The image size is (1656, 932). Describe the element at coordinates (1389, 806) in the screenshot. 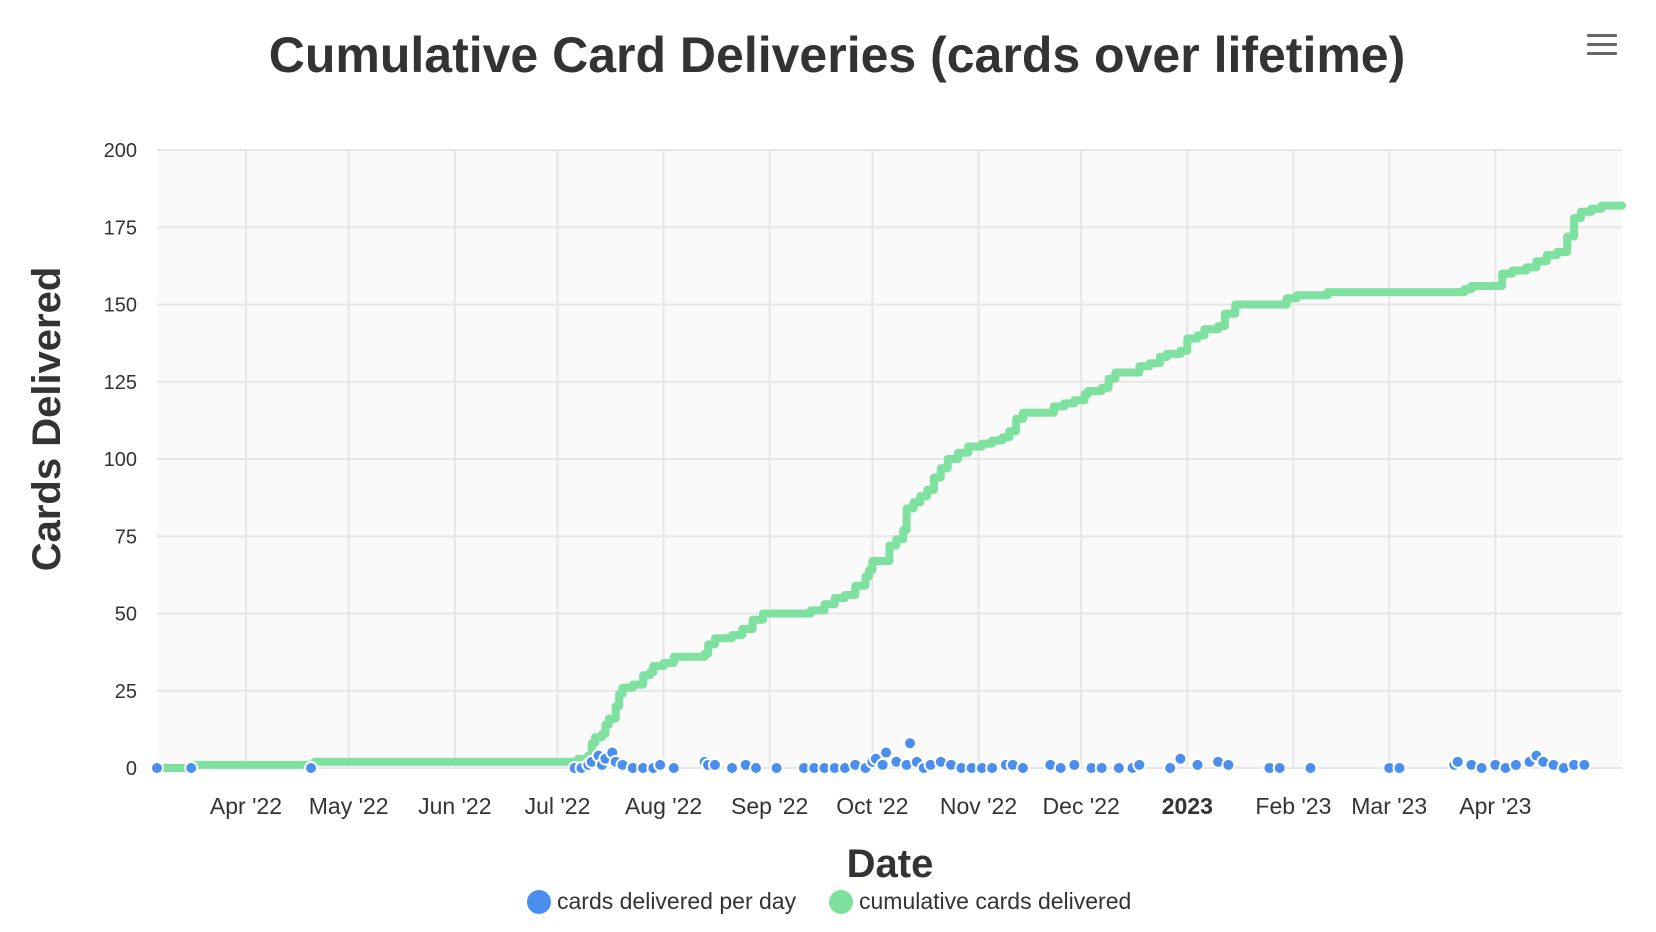

I see `x-tick-label: Mar '23` at that location.